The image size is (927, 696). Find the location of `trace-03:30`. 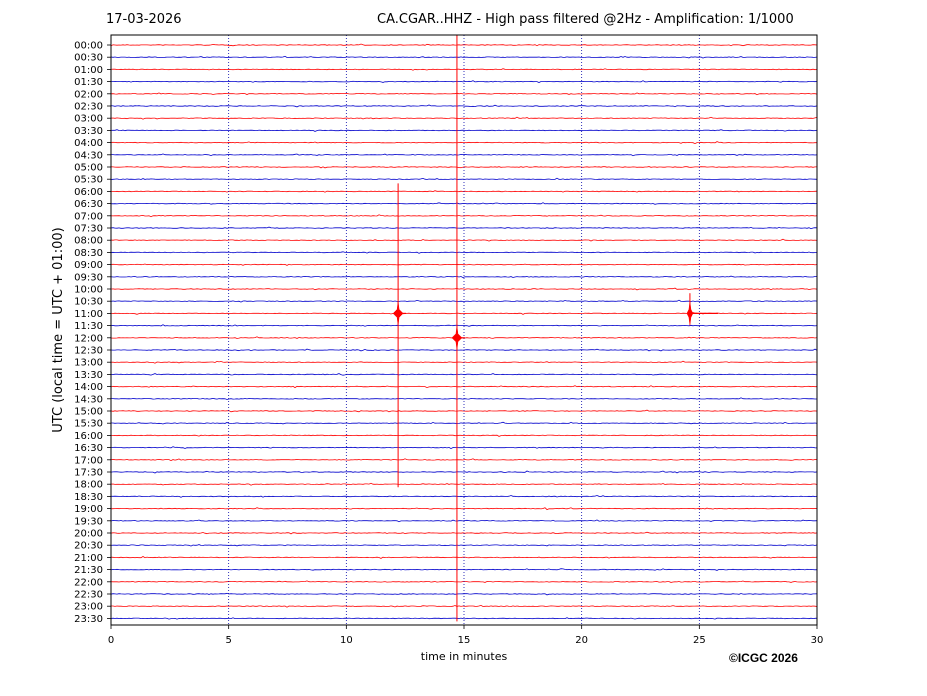

trace-03:30 is located at coordinates (464, 130).